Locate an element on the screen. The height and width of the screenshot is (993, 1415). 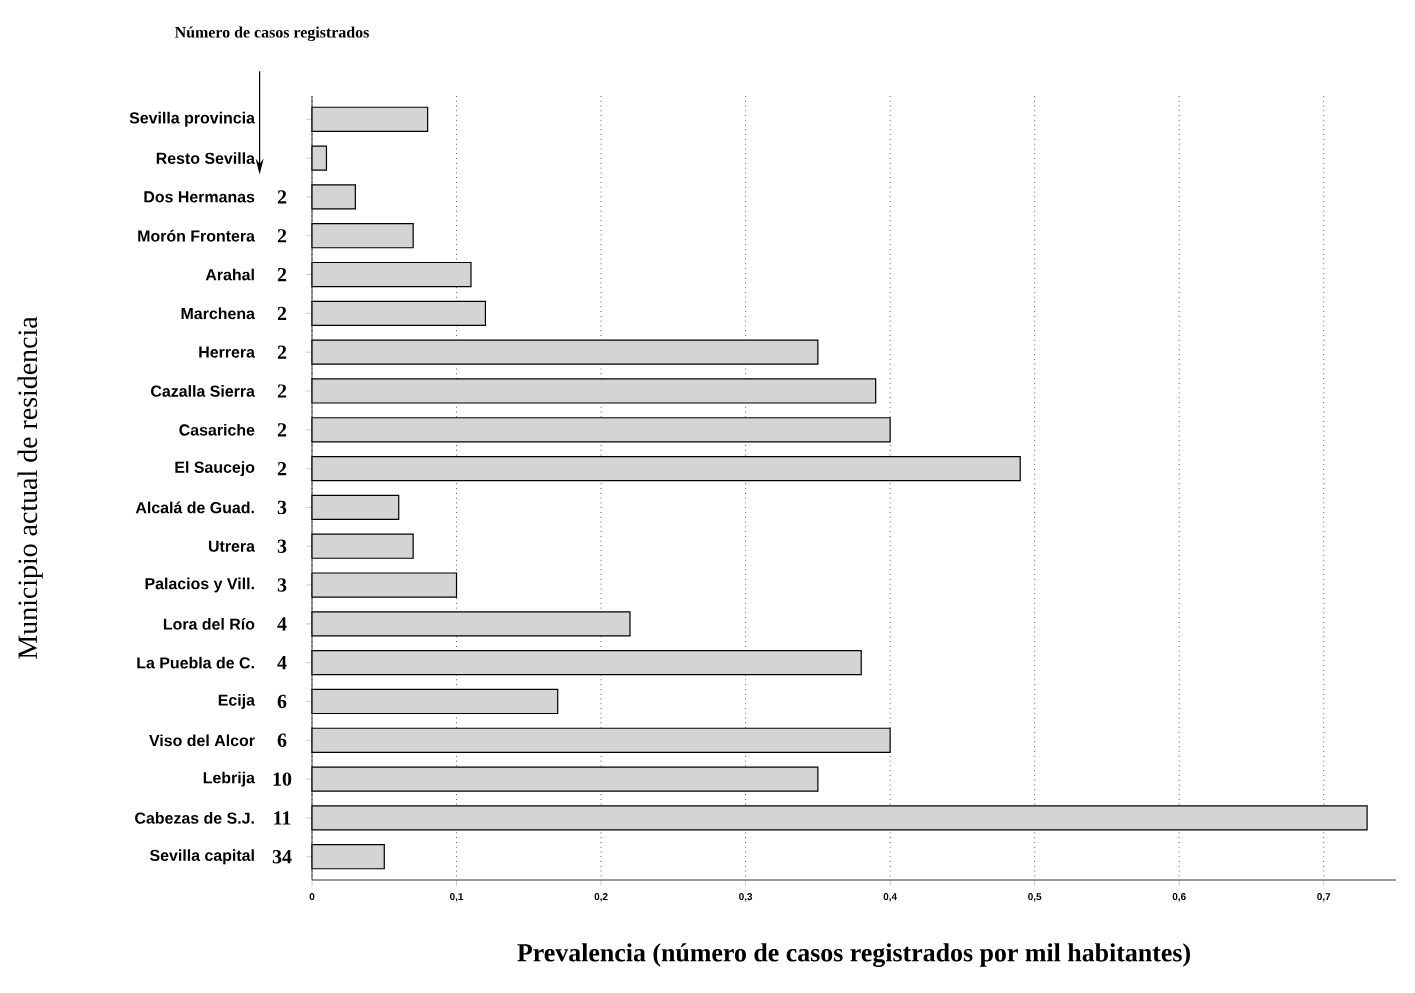
y-tick-label: Lora del Río is located at coordinates (209, 623).